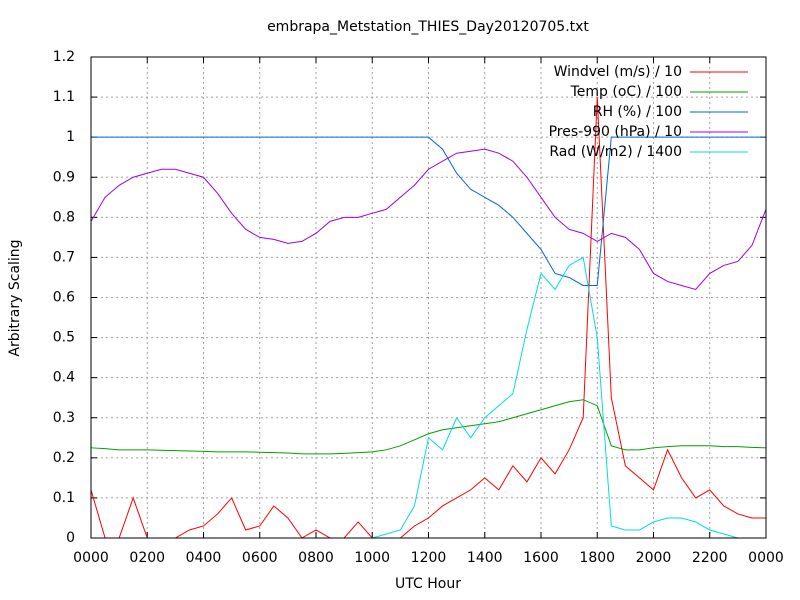 This screenshot has width=800, height=600. Describe the element at coordinates (64, 338) in the screenshot. I see `y-tick-label: 0.5` at that location.